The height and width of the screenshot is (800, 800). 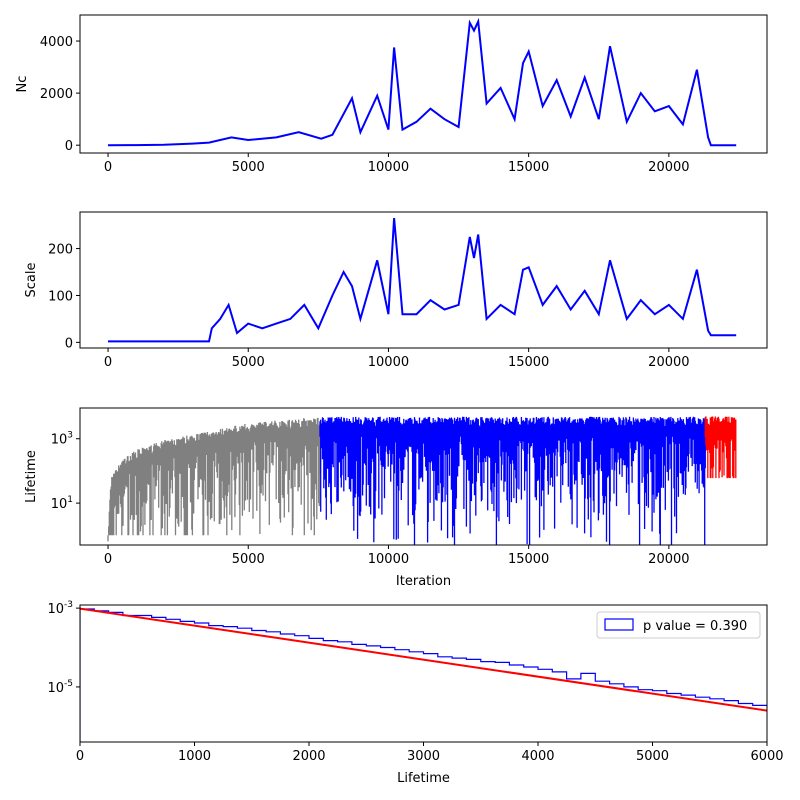 I want to click on y-tick-label: 10⁻³, so click(x=60, y=608).